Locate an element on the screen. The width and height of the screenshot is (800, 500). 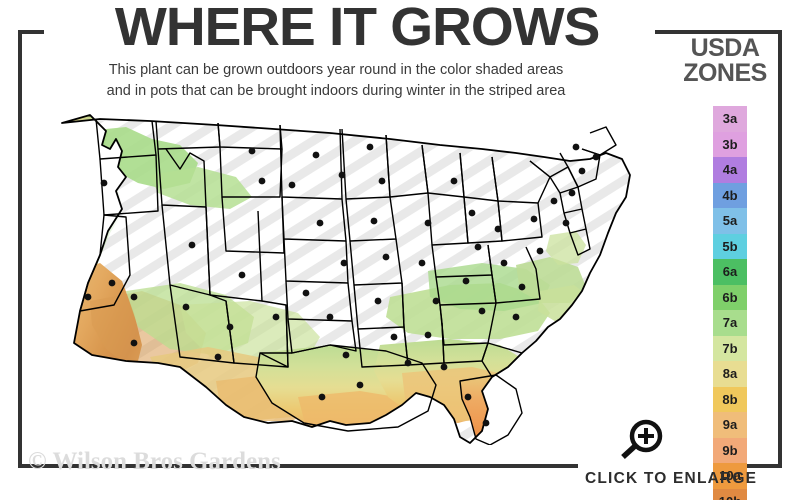
legend-zone-label: 6a is located at coordinates (730, 272).